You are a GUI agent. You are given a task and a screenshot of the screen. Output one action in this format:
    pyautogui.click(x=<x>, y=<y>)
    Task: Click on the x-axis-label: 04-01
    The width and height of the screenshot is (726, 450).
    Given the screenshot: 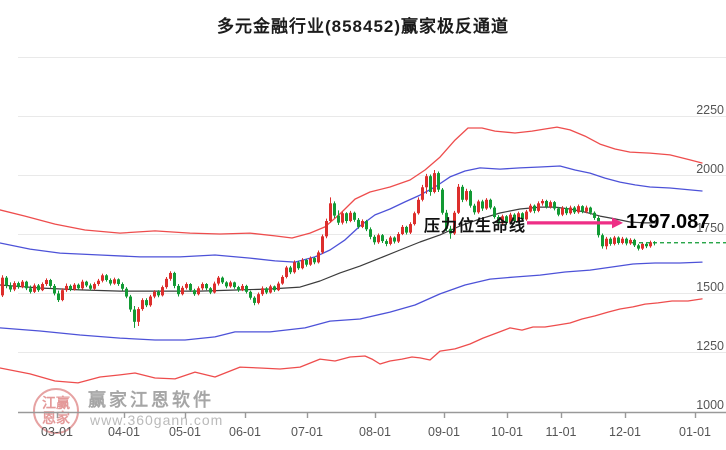 What is the action you would take?
    pyautogui.click(x=124, y=432)
    